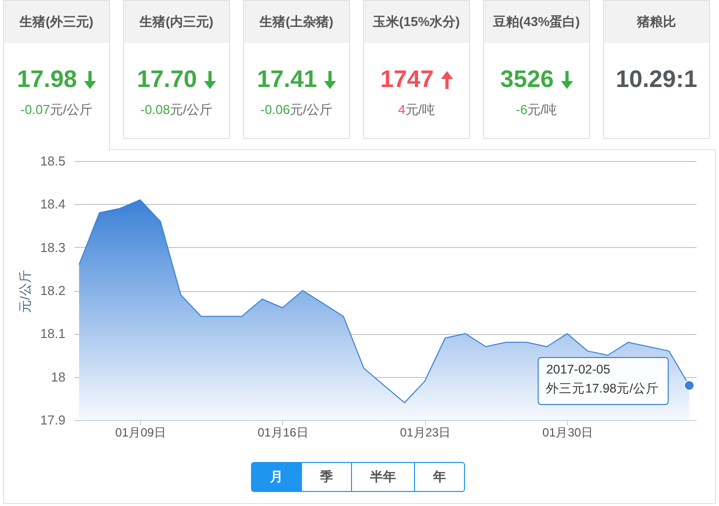 This screenshot has width=719, height=506. Describe the element at coordinates (522, 109) in the screenshot. I see `data-label: -6` at that location.